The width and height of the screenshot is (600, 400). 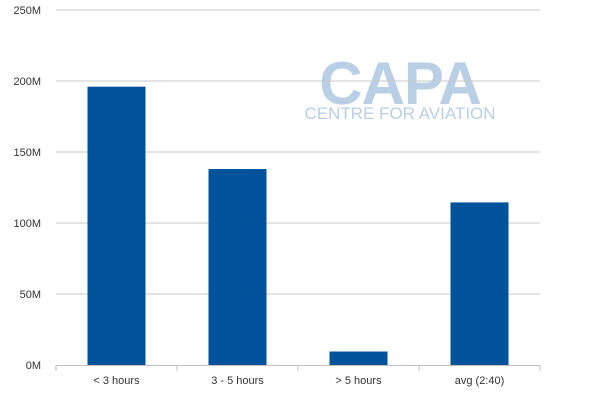 I want to click on x-tick-label: > 5 hours, so click(x=358, y=381).